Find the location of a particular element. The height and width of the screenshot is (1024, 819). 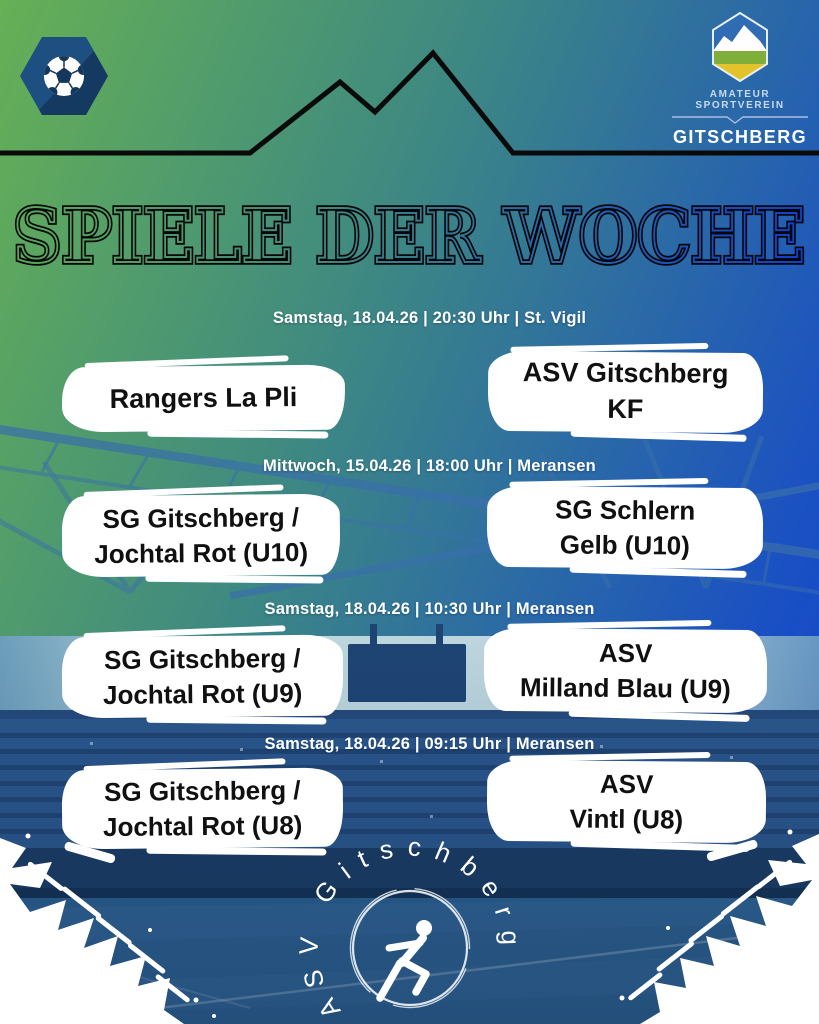

club-subtitle: AMATEUR SPORTVEREIN is located at coordinates (740, 100).